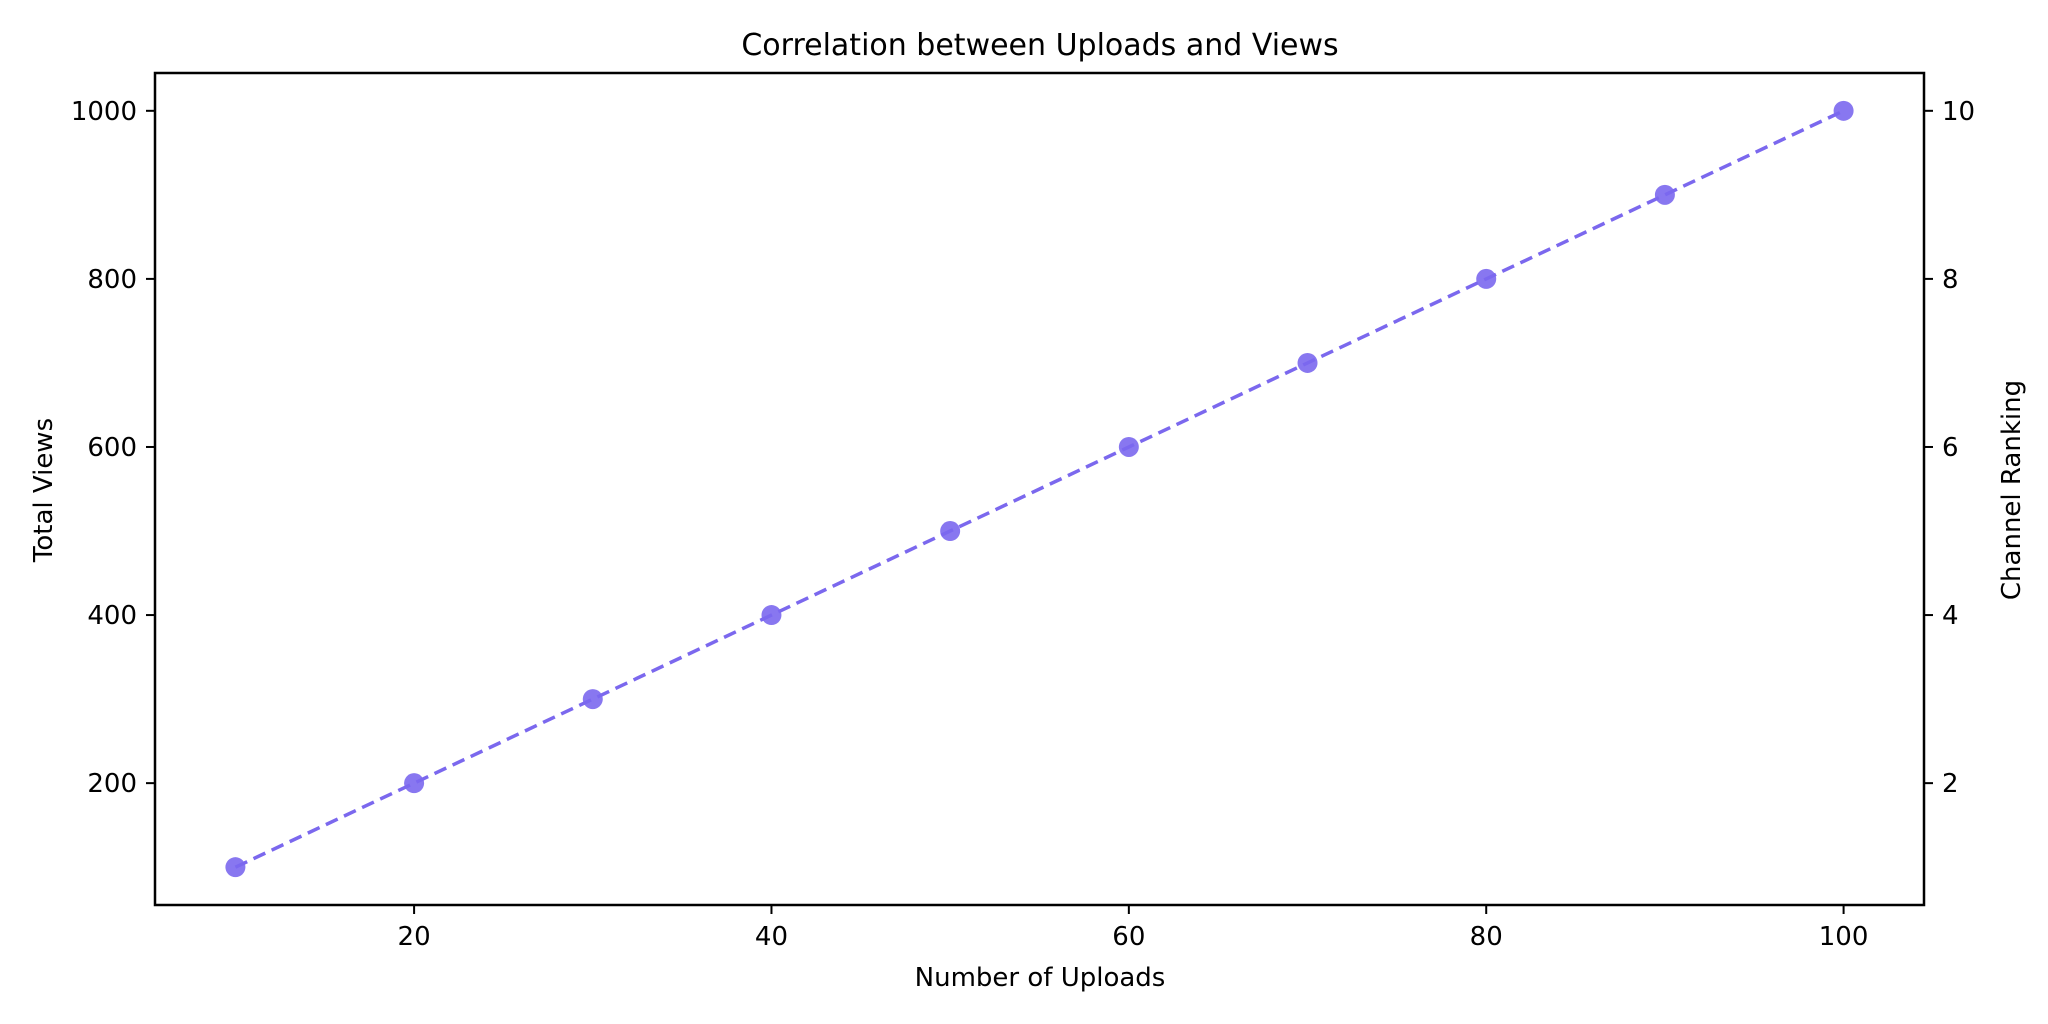 This screenshot has height=1024, width=2048. Describe the element at coordinates (1128, 937) in the screenshot. I see `x-tick-label-2: 60` at that location.